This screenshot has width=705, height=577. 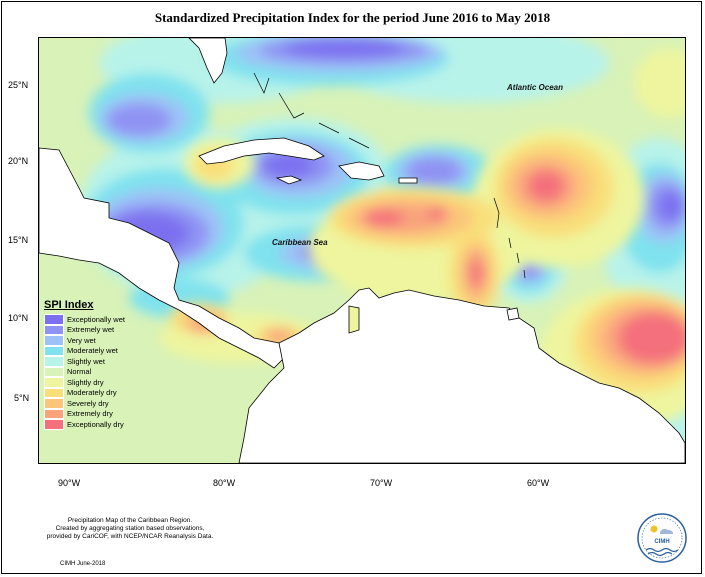 I want to click on legend-row: Extremely wet, so click(x=104, y=329).